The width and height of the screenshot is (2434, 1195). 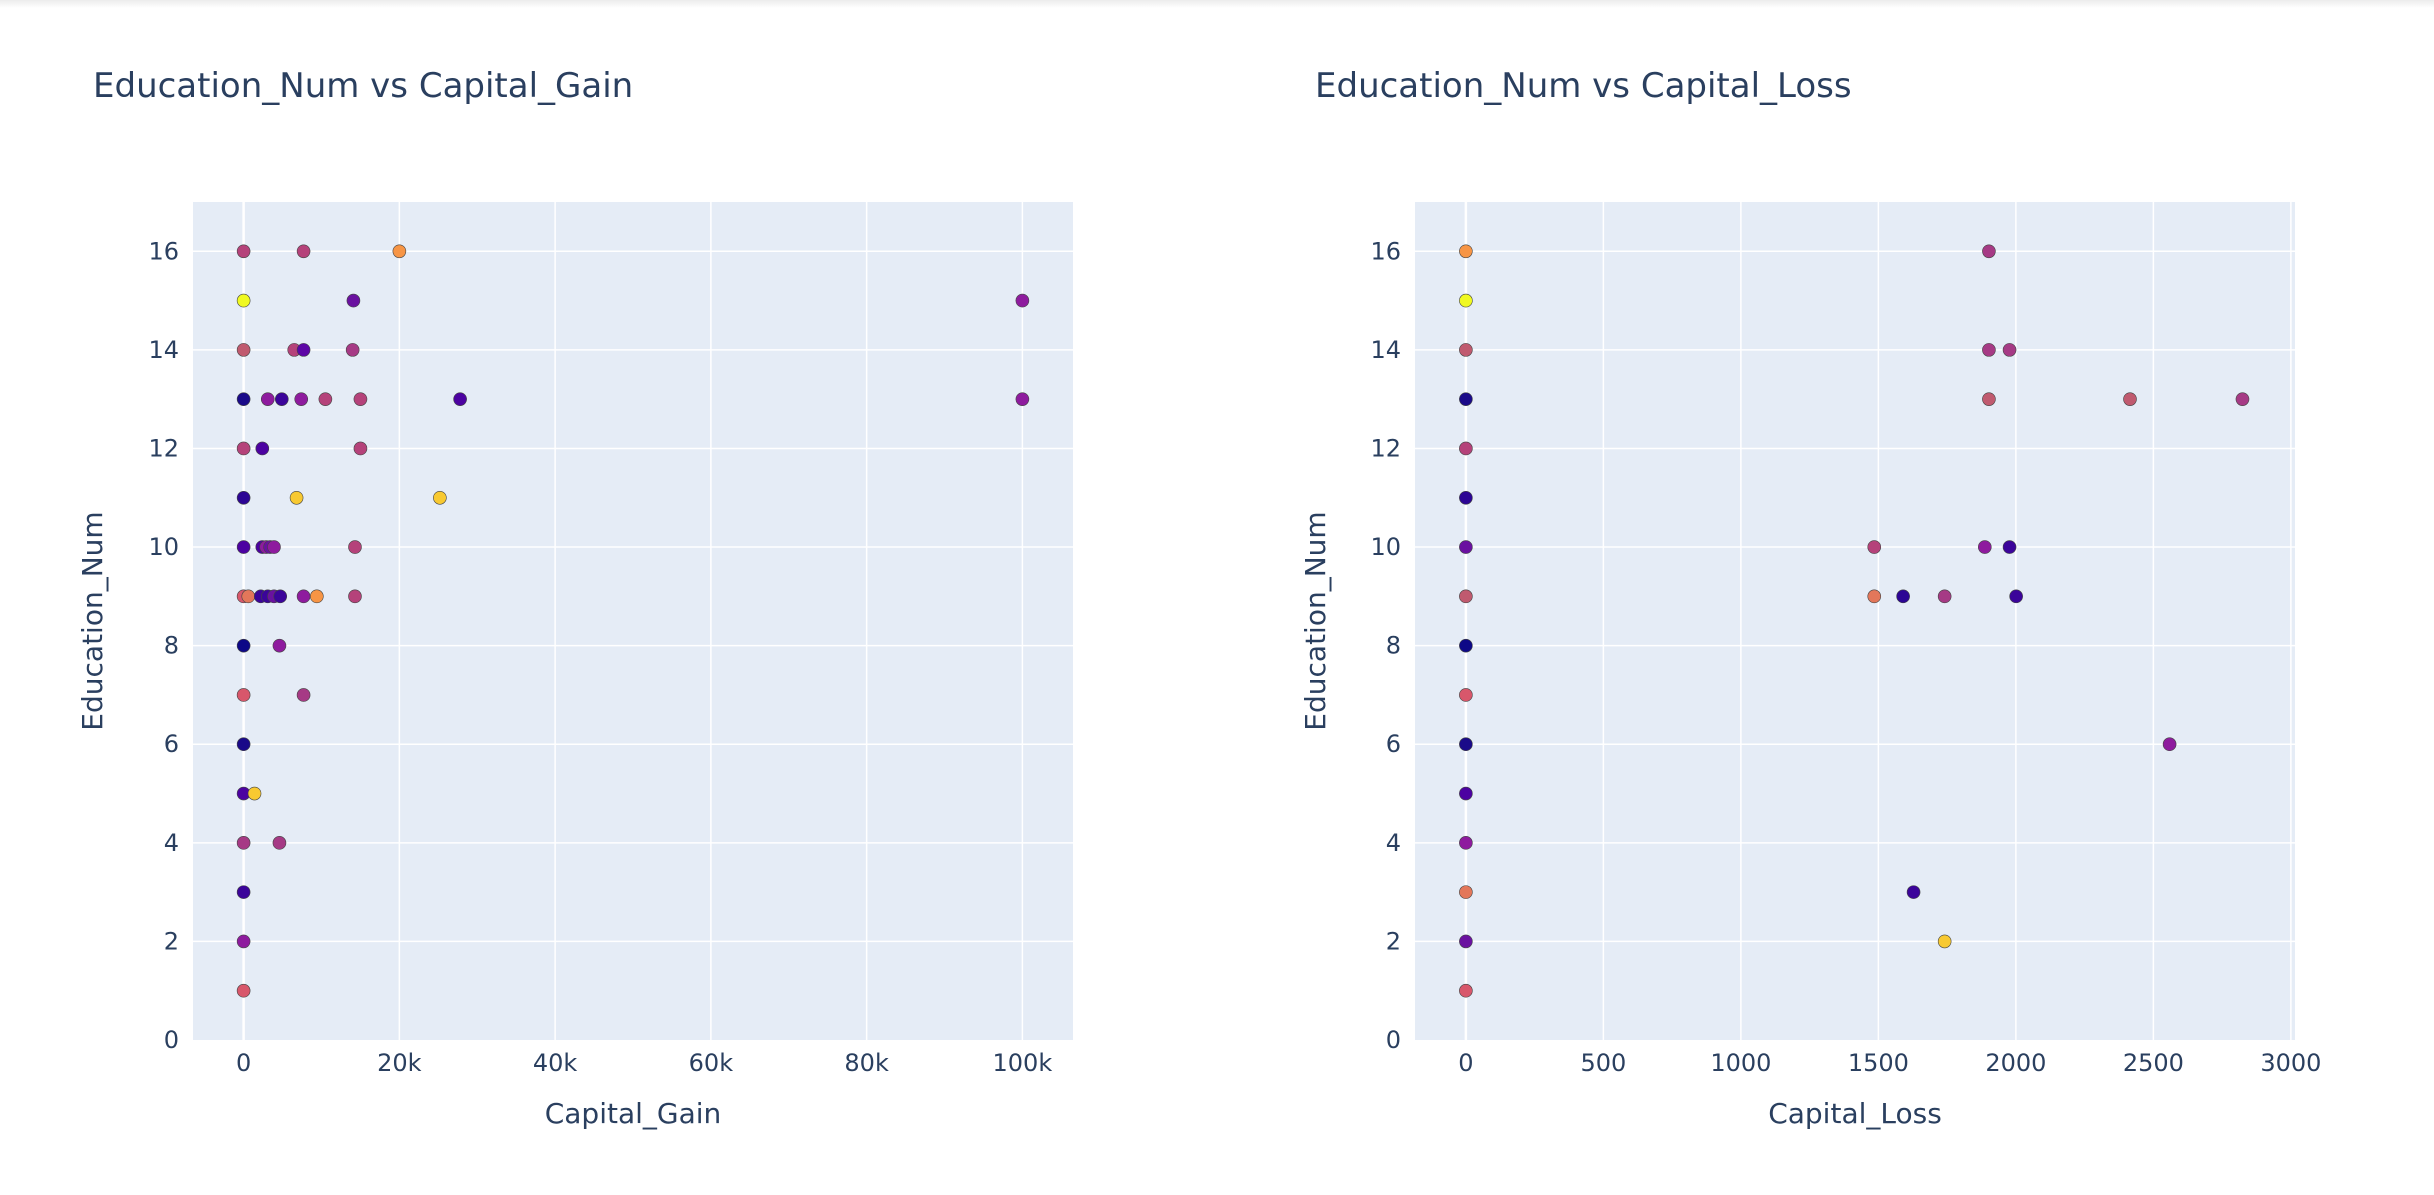 I want to click on y-tick-label: 4, so click(x=1393, y=843).